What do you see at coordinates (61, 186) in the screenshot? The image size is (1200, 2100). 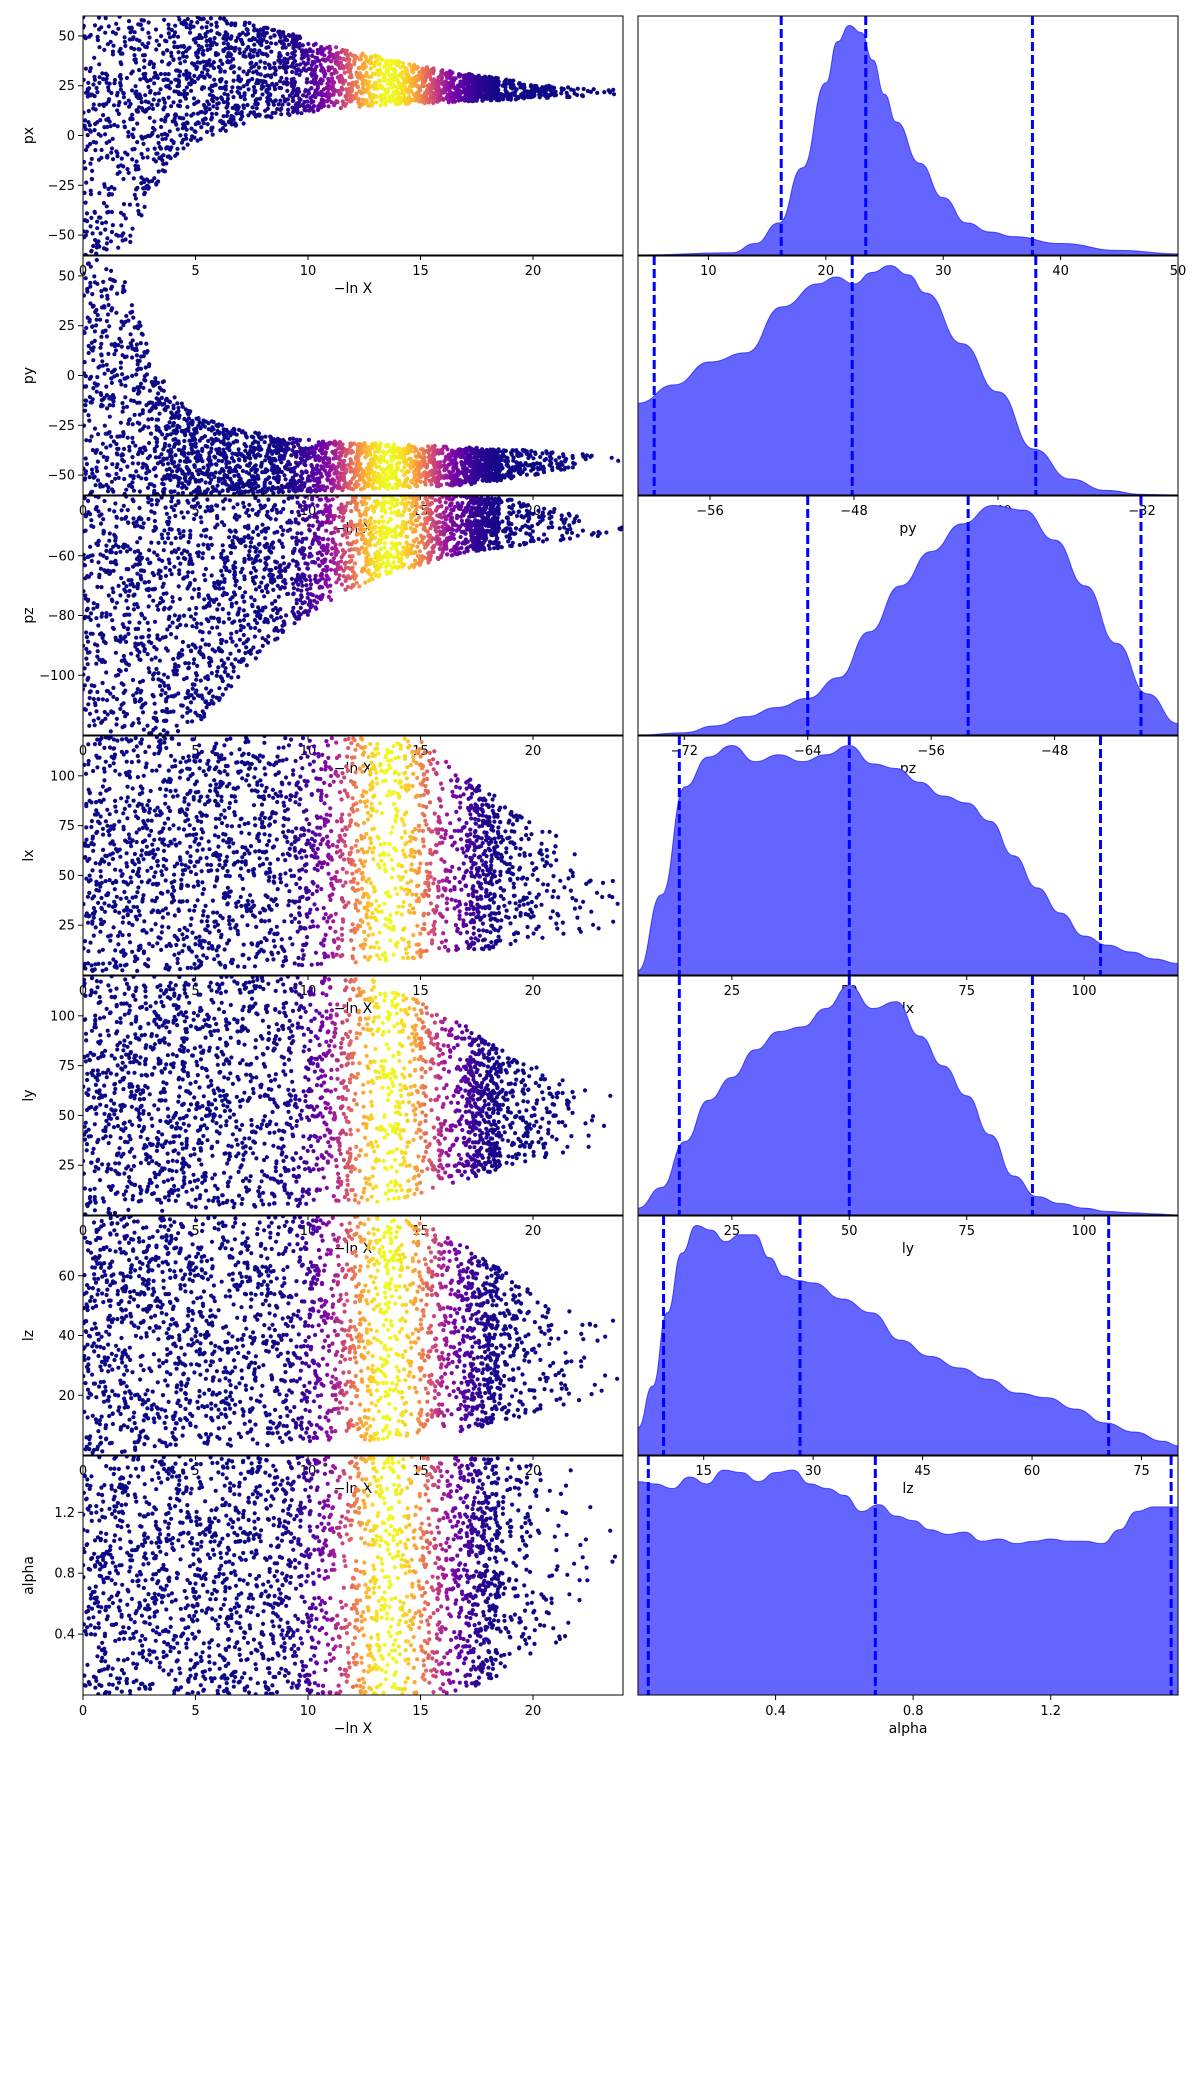 I see `y-tick-label: −25` at bounding box center [61, 186].